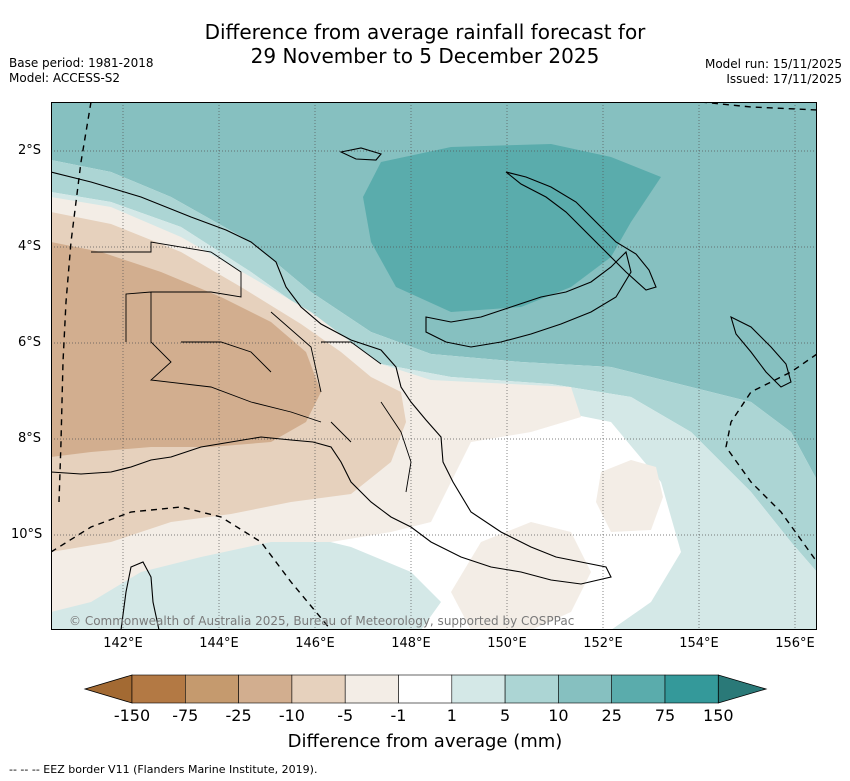  I want to click on model-run: Model run: 15/11/2025, so click(773, 64).